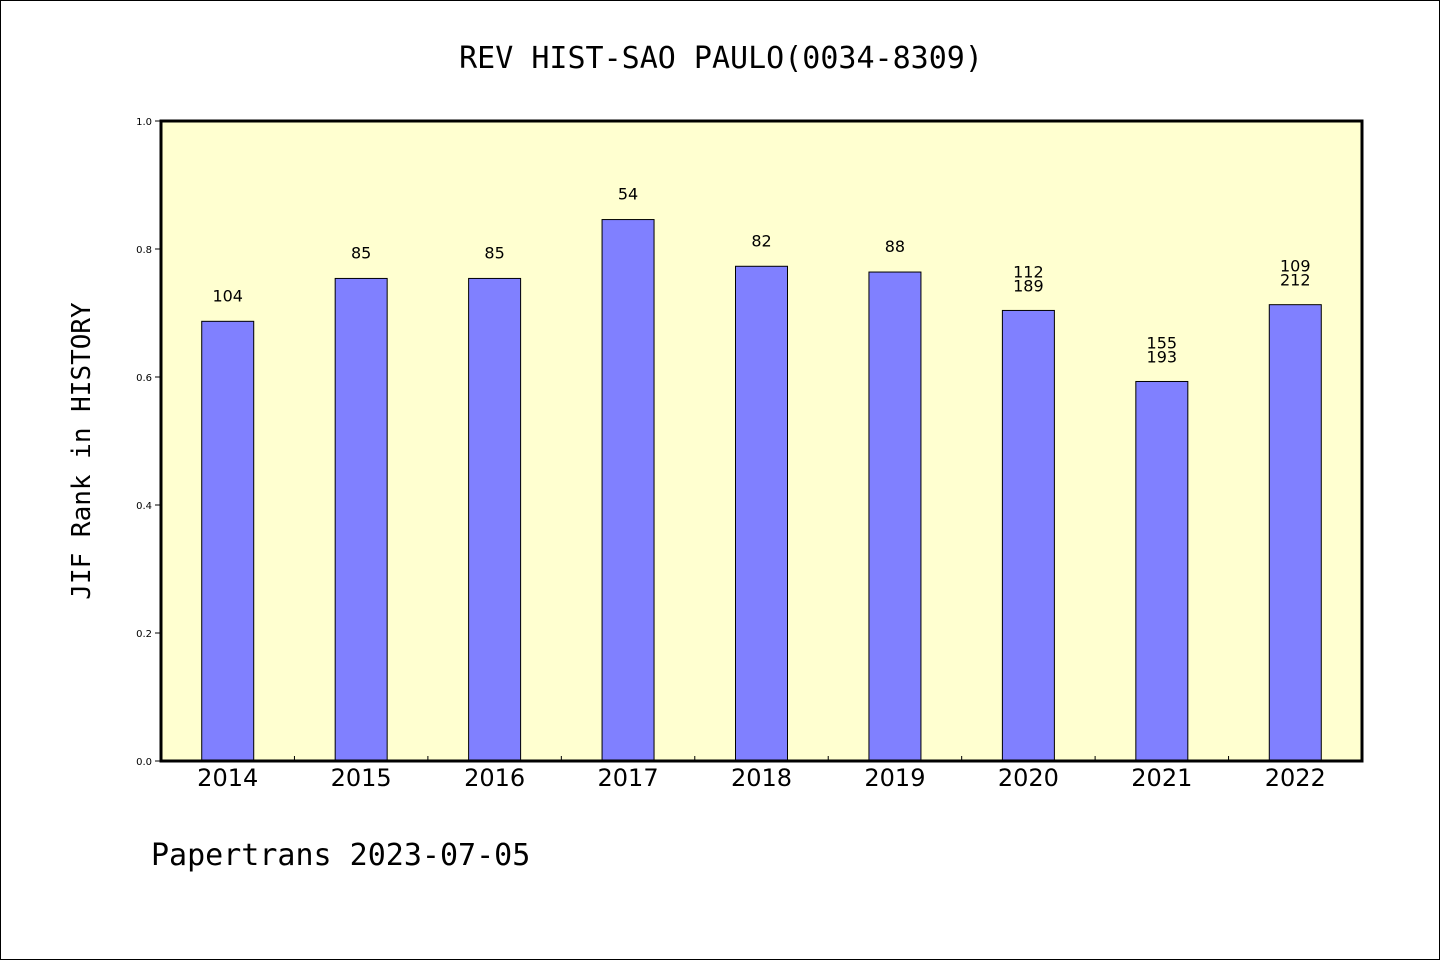 This screenshot has height=961, width=1440. Describe the element at coordinates (82, 451) in the screenshot. I see `y-axis-label: JIF Rank in HISTORY` at that location.